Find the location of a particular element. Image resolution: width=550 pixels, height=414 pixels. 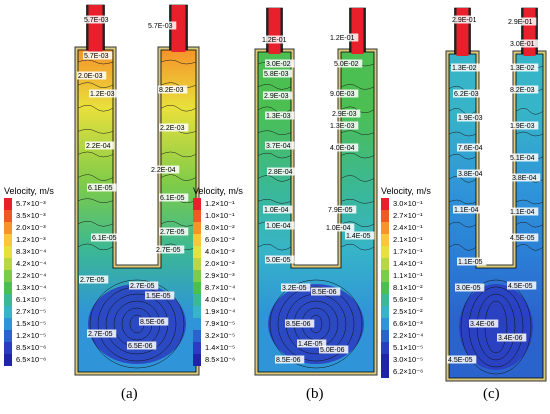

contour-label: 3.8E-04 is located at coordinates (470, 174).